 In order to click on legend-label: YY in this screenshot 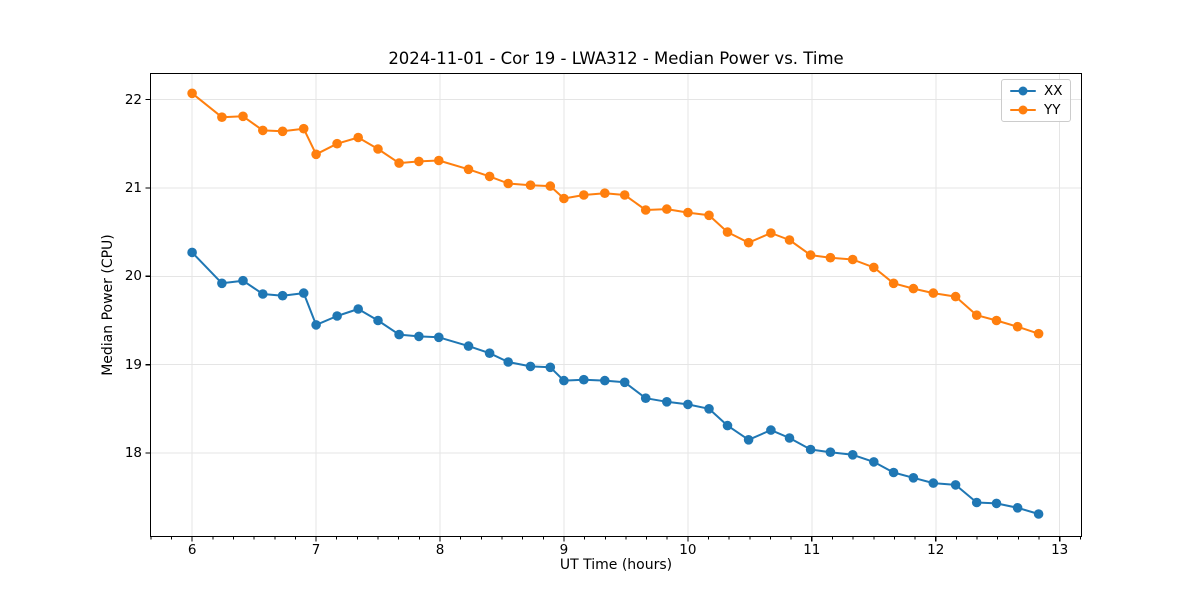, I will do `click(1052, 110)`.